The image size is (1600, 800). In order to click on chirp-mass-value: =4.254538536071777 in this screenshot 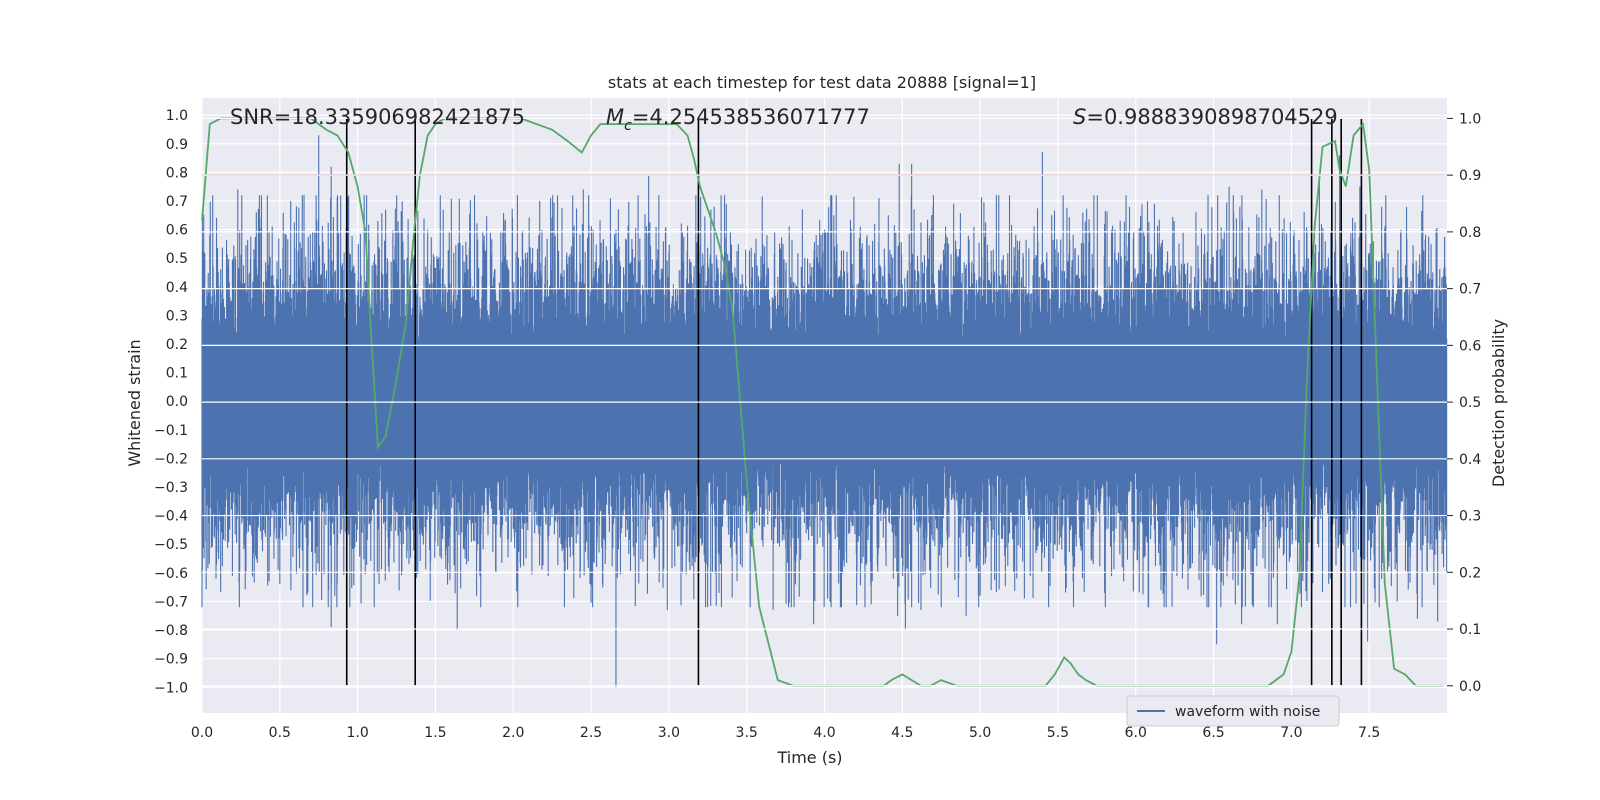, I will do `click(751, 117)`.